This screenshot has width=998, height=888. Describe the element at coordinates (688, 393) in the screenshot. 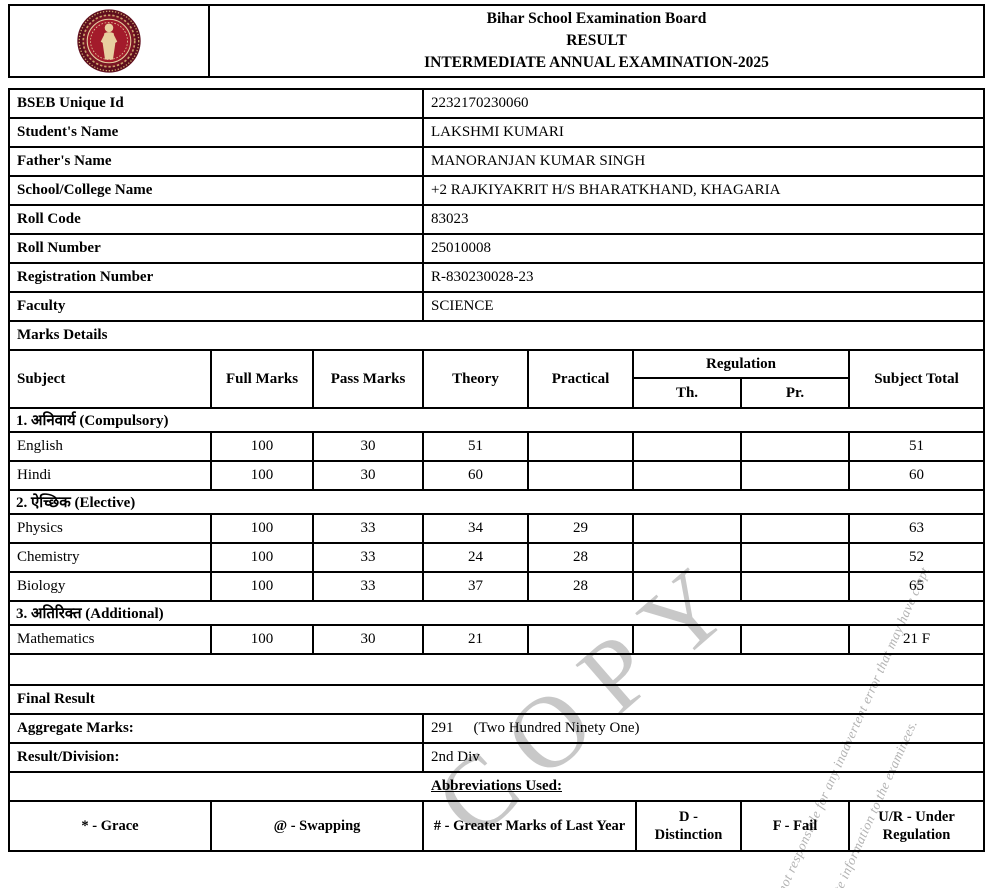

I see `col-header-th: Th.` at that location.